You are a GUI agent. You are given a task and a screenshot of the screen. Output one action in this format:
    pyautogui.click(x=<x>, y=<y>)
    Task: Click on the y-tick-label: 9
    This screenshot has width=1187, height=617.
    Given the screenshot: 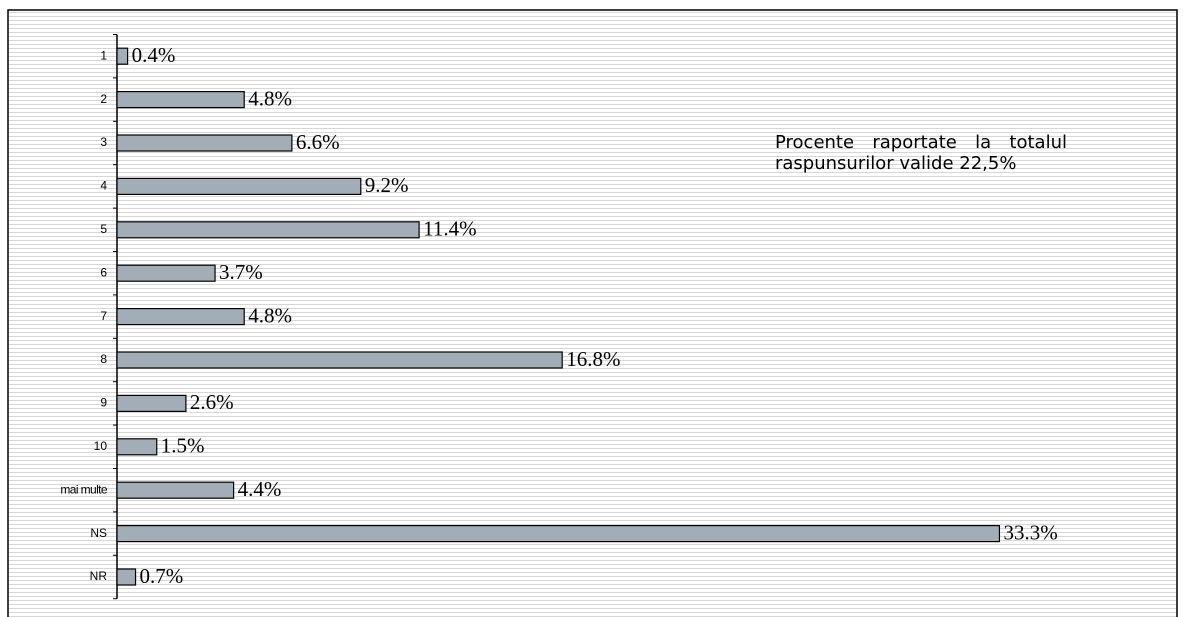 What is the action you would take?
    pyautogui.click(x=103, y=403)
    